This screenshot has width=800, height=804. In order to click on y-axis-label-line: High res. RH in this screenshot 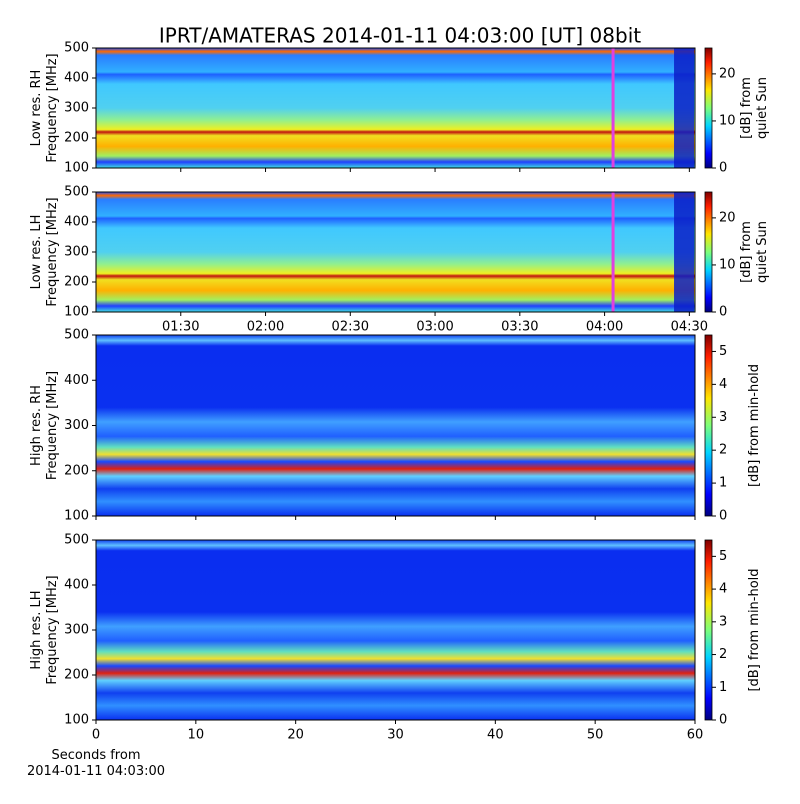, I will do `click(36, 425)`.